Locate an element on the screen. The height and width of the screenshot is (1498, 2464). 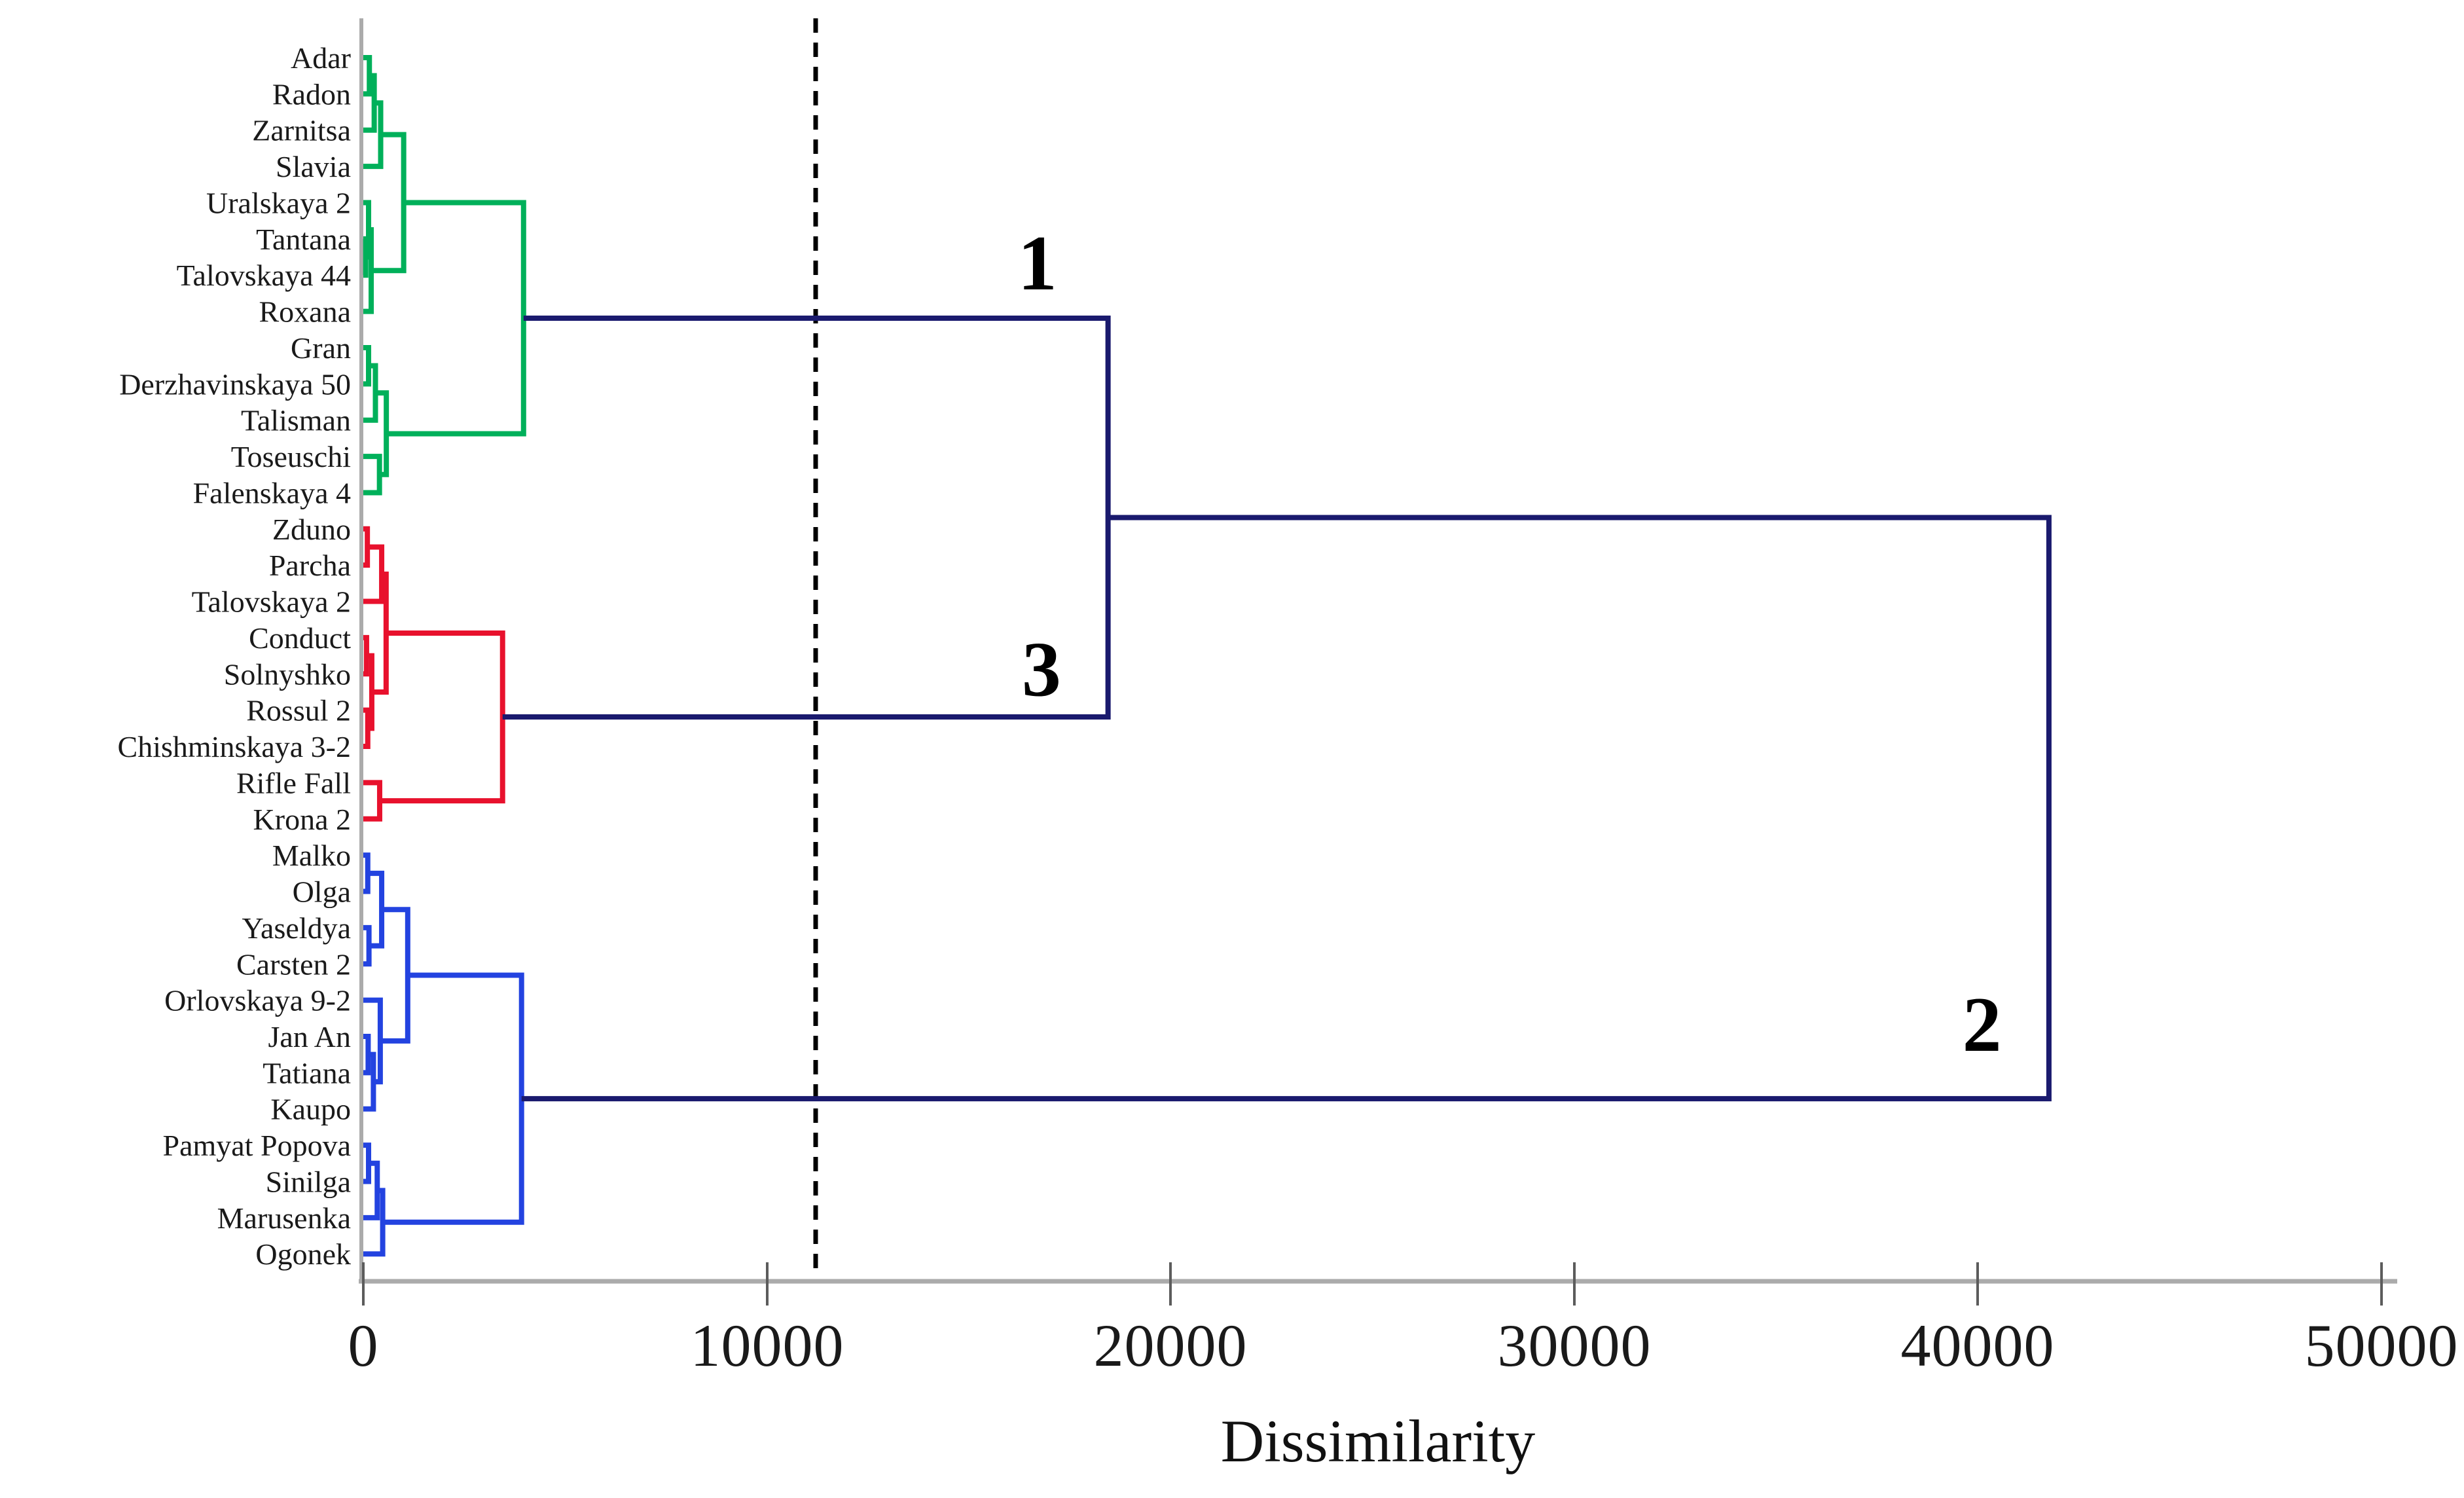
leaf-label: Talovskaya 44 is located at coordinates (264, 275).